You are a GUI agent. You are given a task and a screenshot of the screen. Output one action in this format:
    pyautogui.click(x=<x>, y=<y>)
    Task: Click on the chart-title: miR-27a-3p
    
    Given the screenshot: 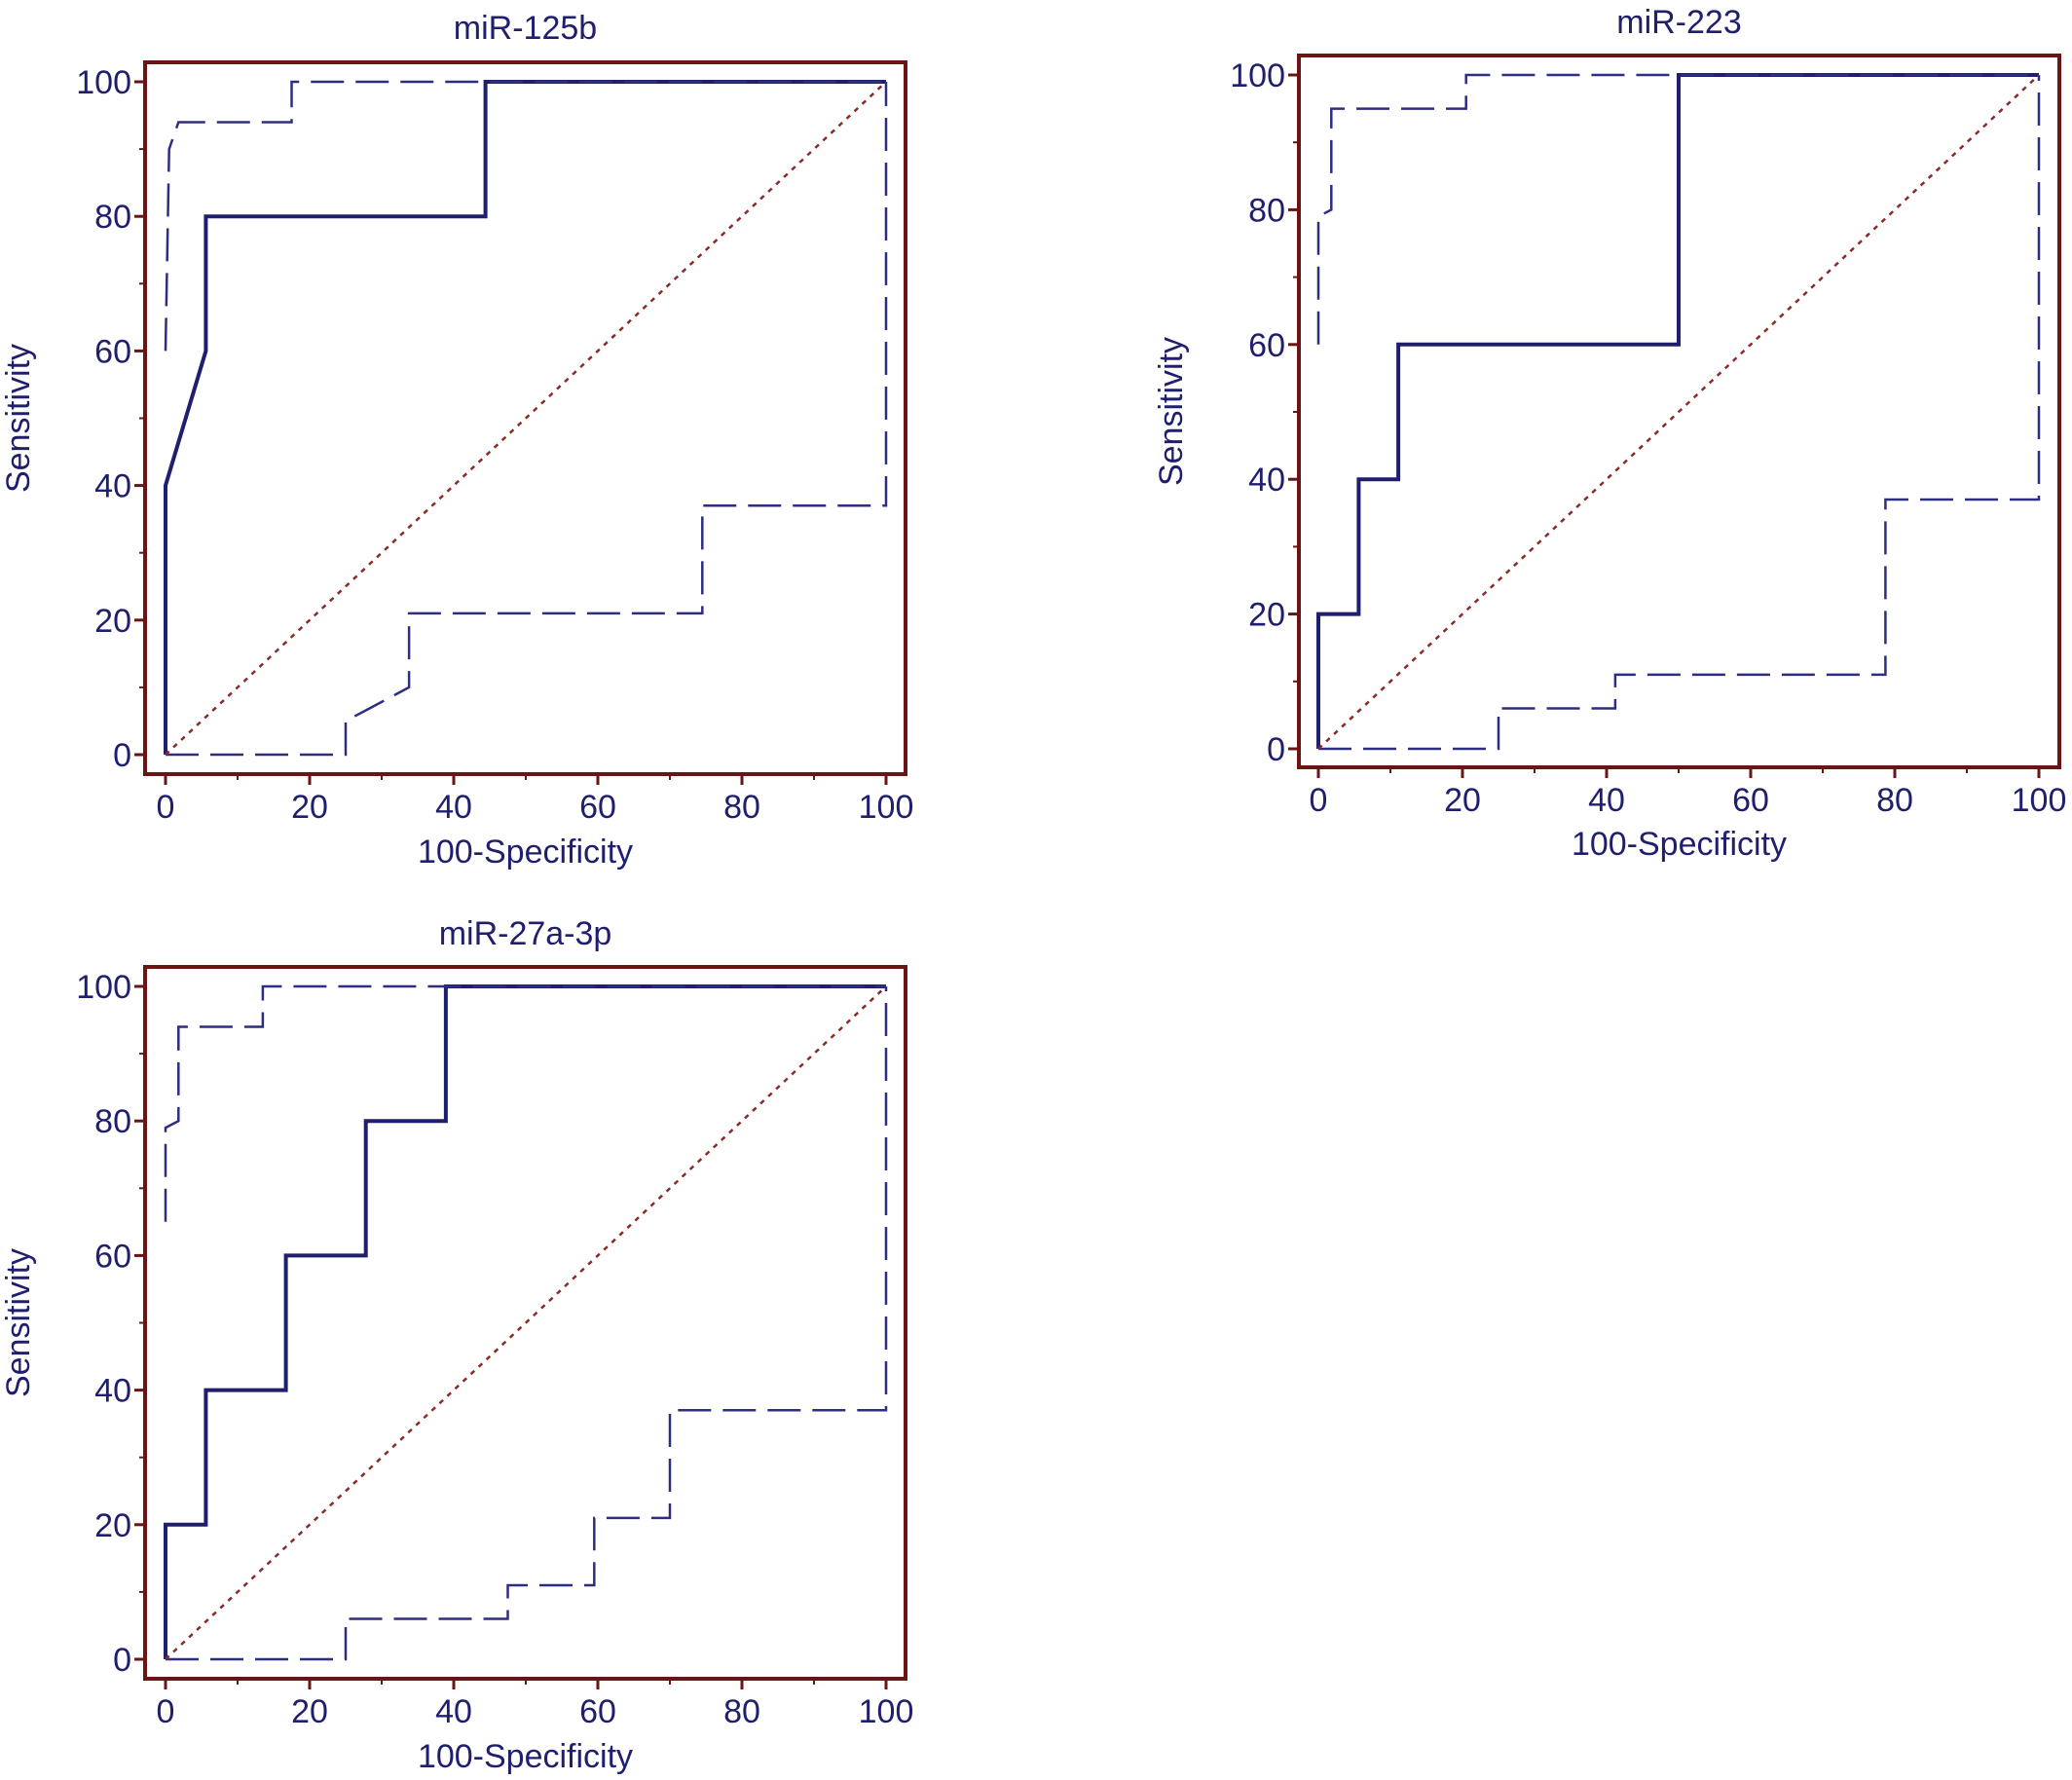 What is the action you would take?
    pyautogui.click(x=525, y=933)
    